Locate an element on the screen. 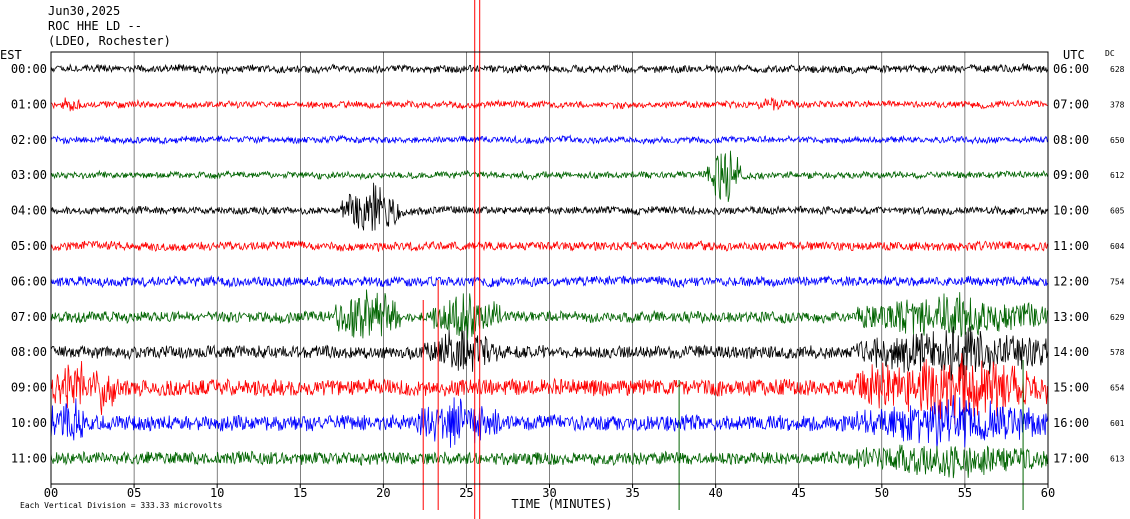  est-row-label: 04:00 is located at coordinates (29, 211).